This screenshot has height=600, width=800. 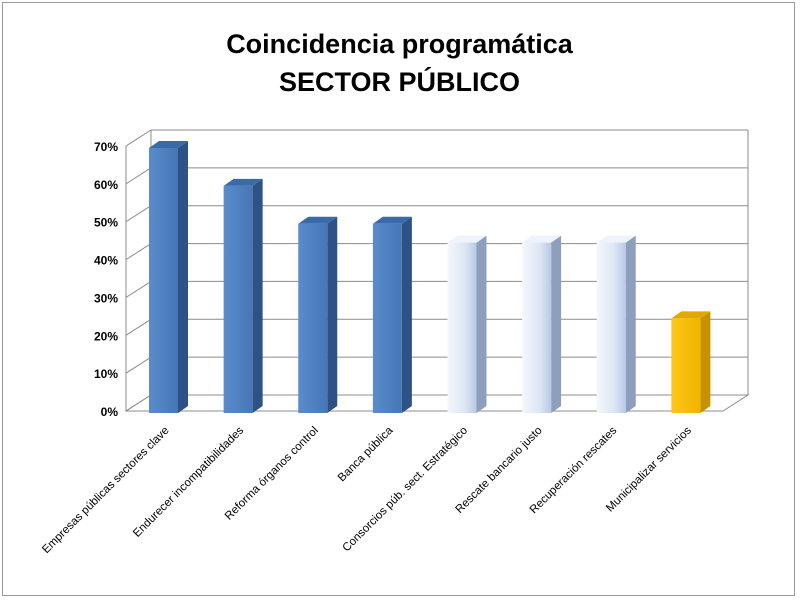 What do you see at coordinates (649, 469) in the screenshot?
I see `category-label: Municipalizar servicios` at bounding box center [649, 469].